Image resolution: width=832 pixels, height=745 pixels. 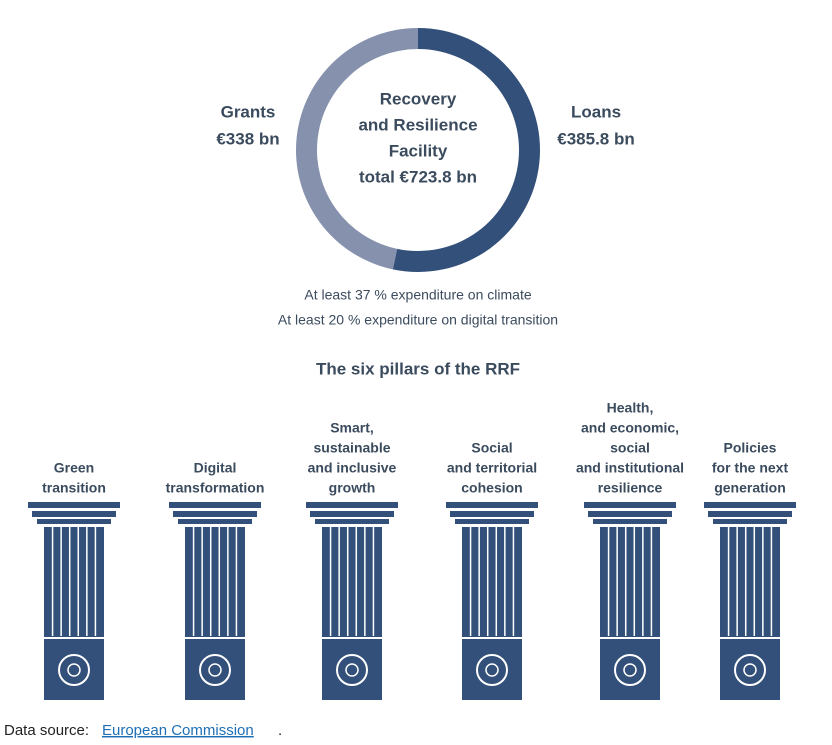 I want to click on pillar-label: generation, so click(x=750, y=488).